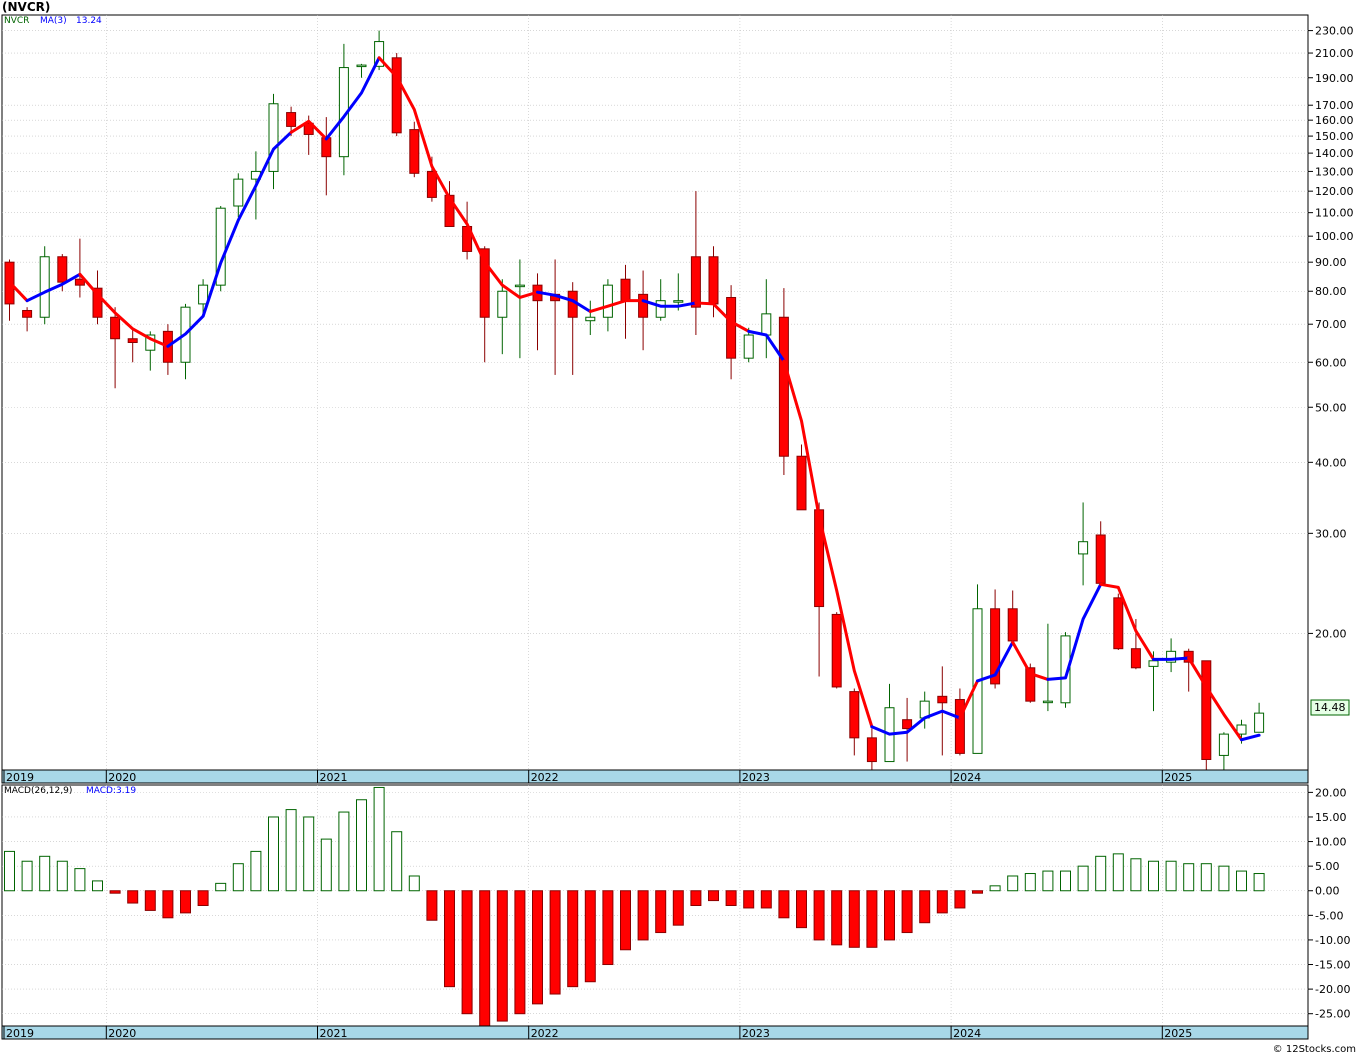 This screenshot has height=1056, width=1360. Describe the element at coordinates (1334, 171) in the screenshot. I see `price-y-tick-label: 130.00` at that location.